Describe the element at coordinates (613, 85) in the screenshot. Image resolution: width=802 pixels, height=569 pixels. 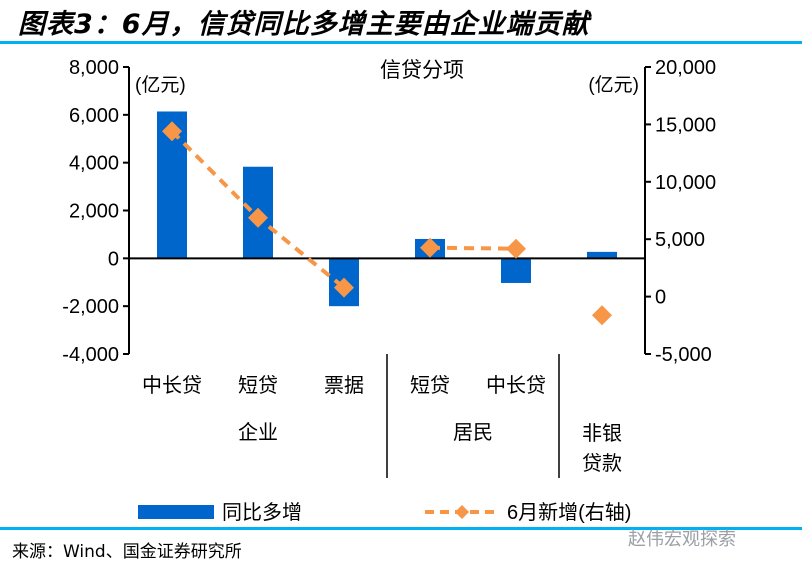
I see `right-axis-unit: (亿元)` at that location.